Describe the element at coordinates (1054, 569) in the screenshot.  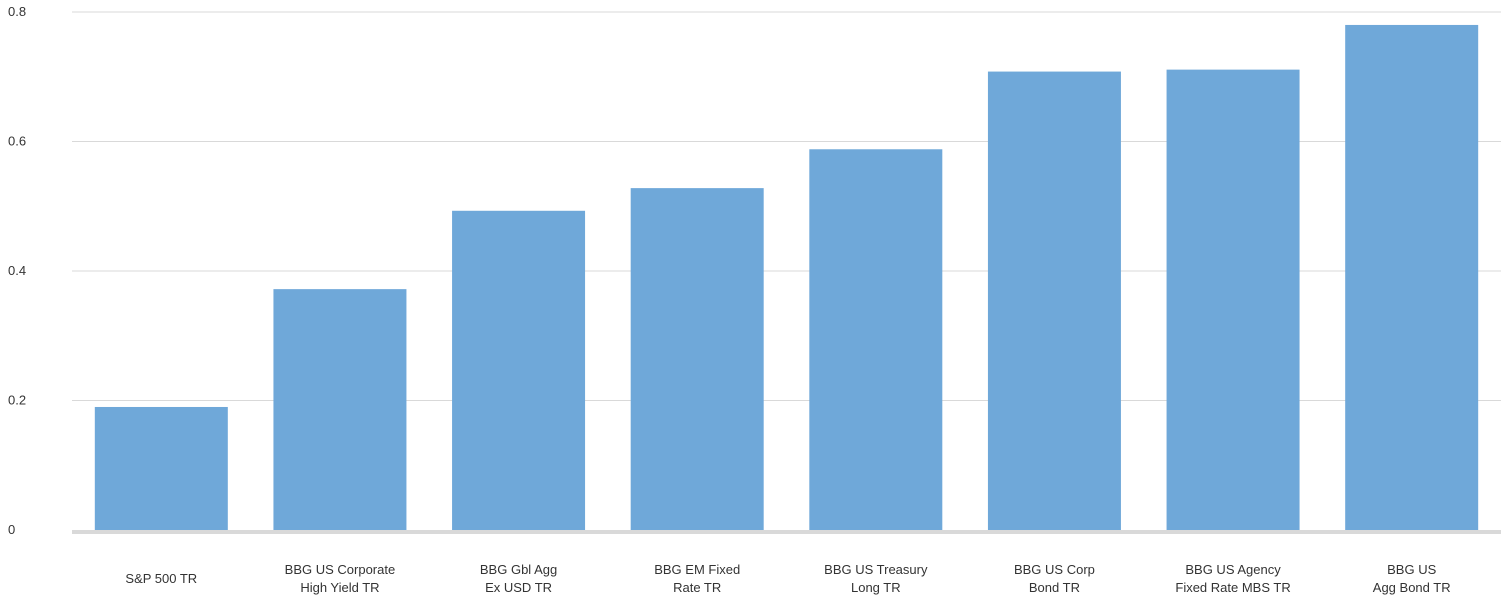
I see `x-category-label-line: BBG US Corp` at that location.